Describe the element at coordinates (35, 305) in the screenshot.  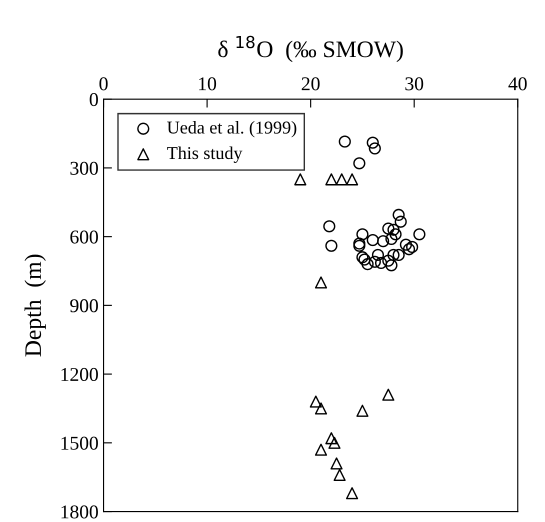
I see `y-axis-title: Depth (m)` at that location.